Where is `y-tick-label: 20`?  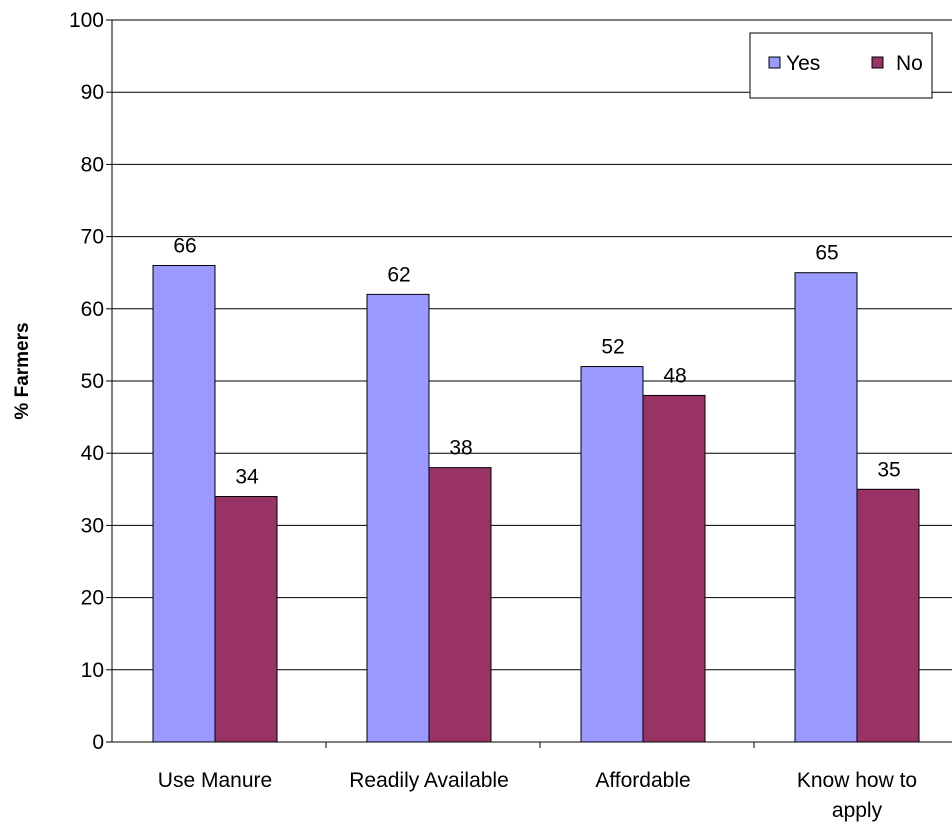
y-tick-label: 20 is located at coordinates (92, 598).